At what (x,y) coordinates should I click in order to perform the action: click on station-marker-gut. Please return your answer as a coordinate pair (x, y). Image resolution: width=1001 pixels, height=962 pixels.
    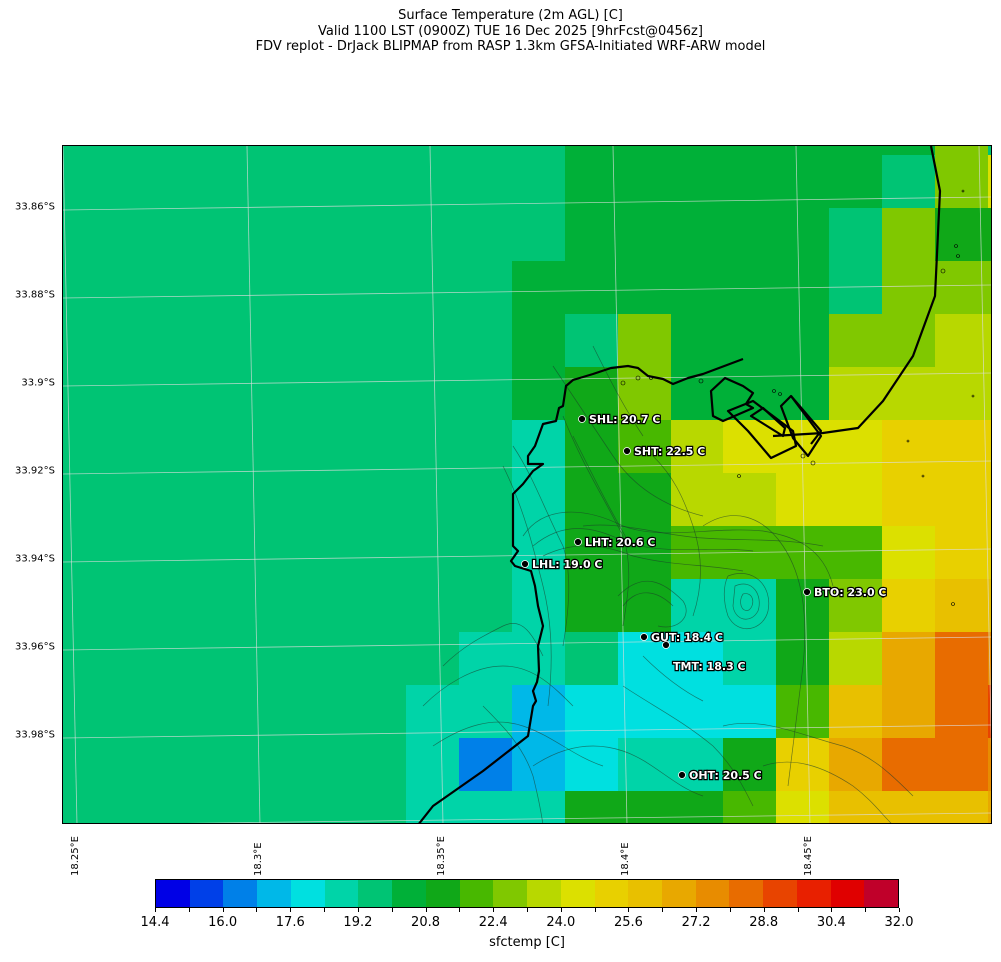
    Looking at the image, I should click on (644, 637).